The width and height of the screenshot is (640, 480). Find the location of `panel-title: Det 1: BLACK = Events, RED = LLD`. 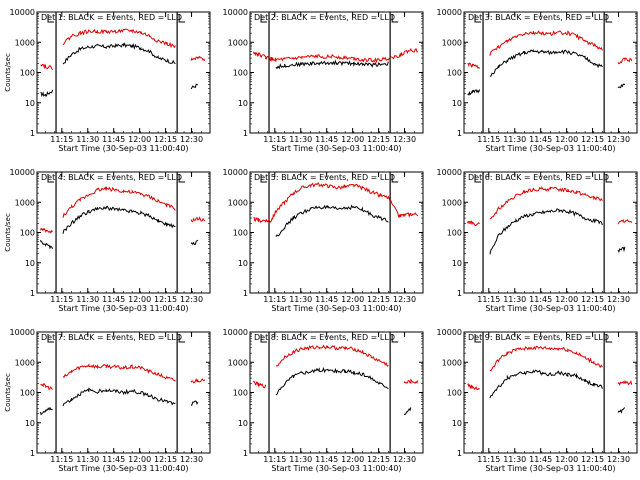

panel-title: Det 1: BLACK = Events, RED = LLD is located at coordinates (111, 17).